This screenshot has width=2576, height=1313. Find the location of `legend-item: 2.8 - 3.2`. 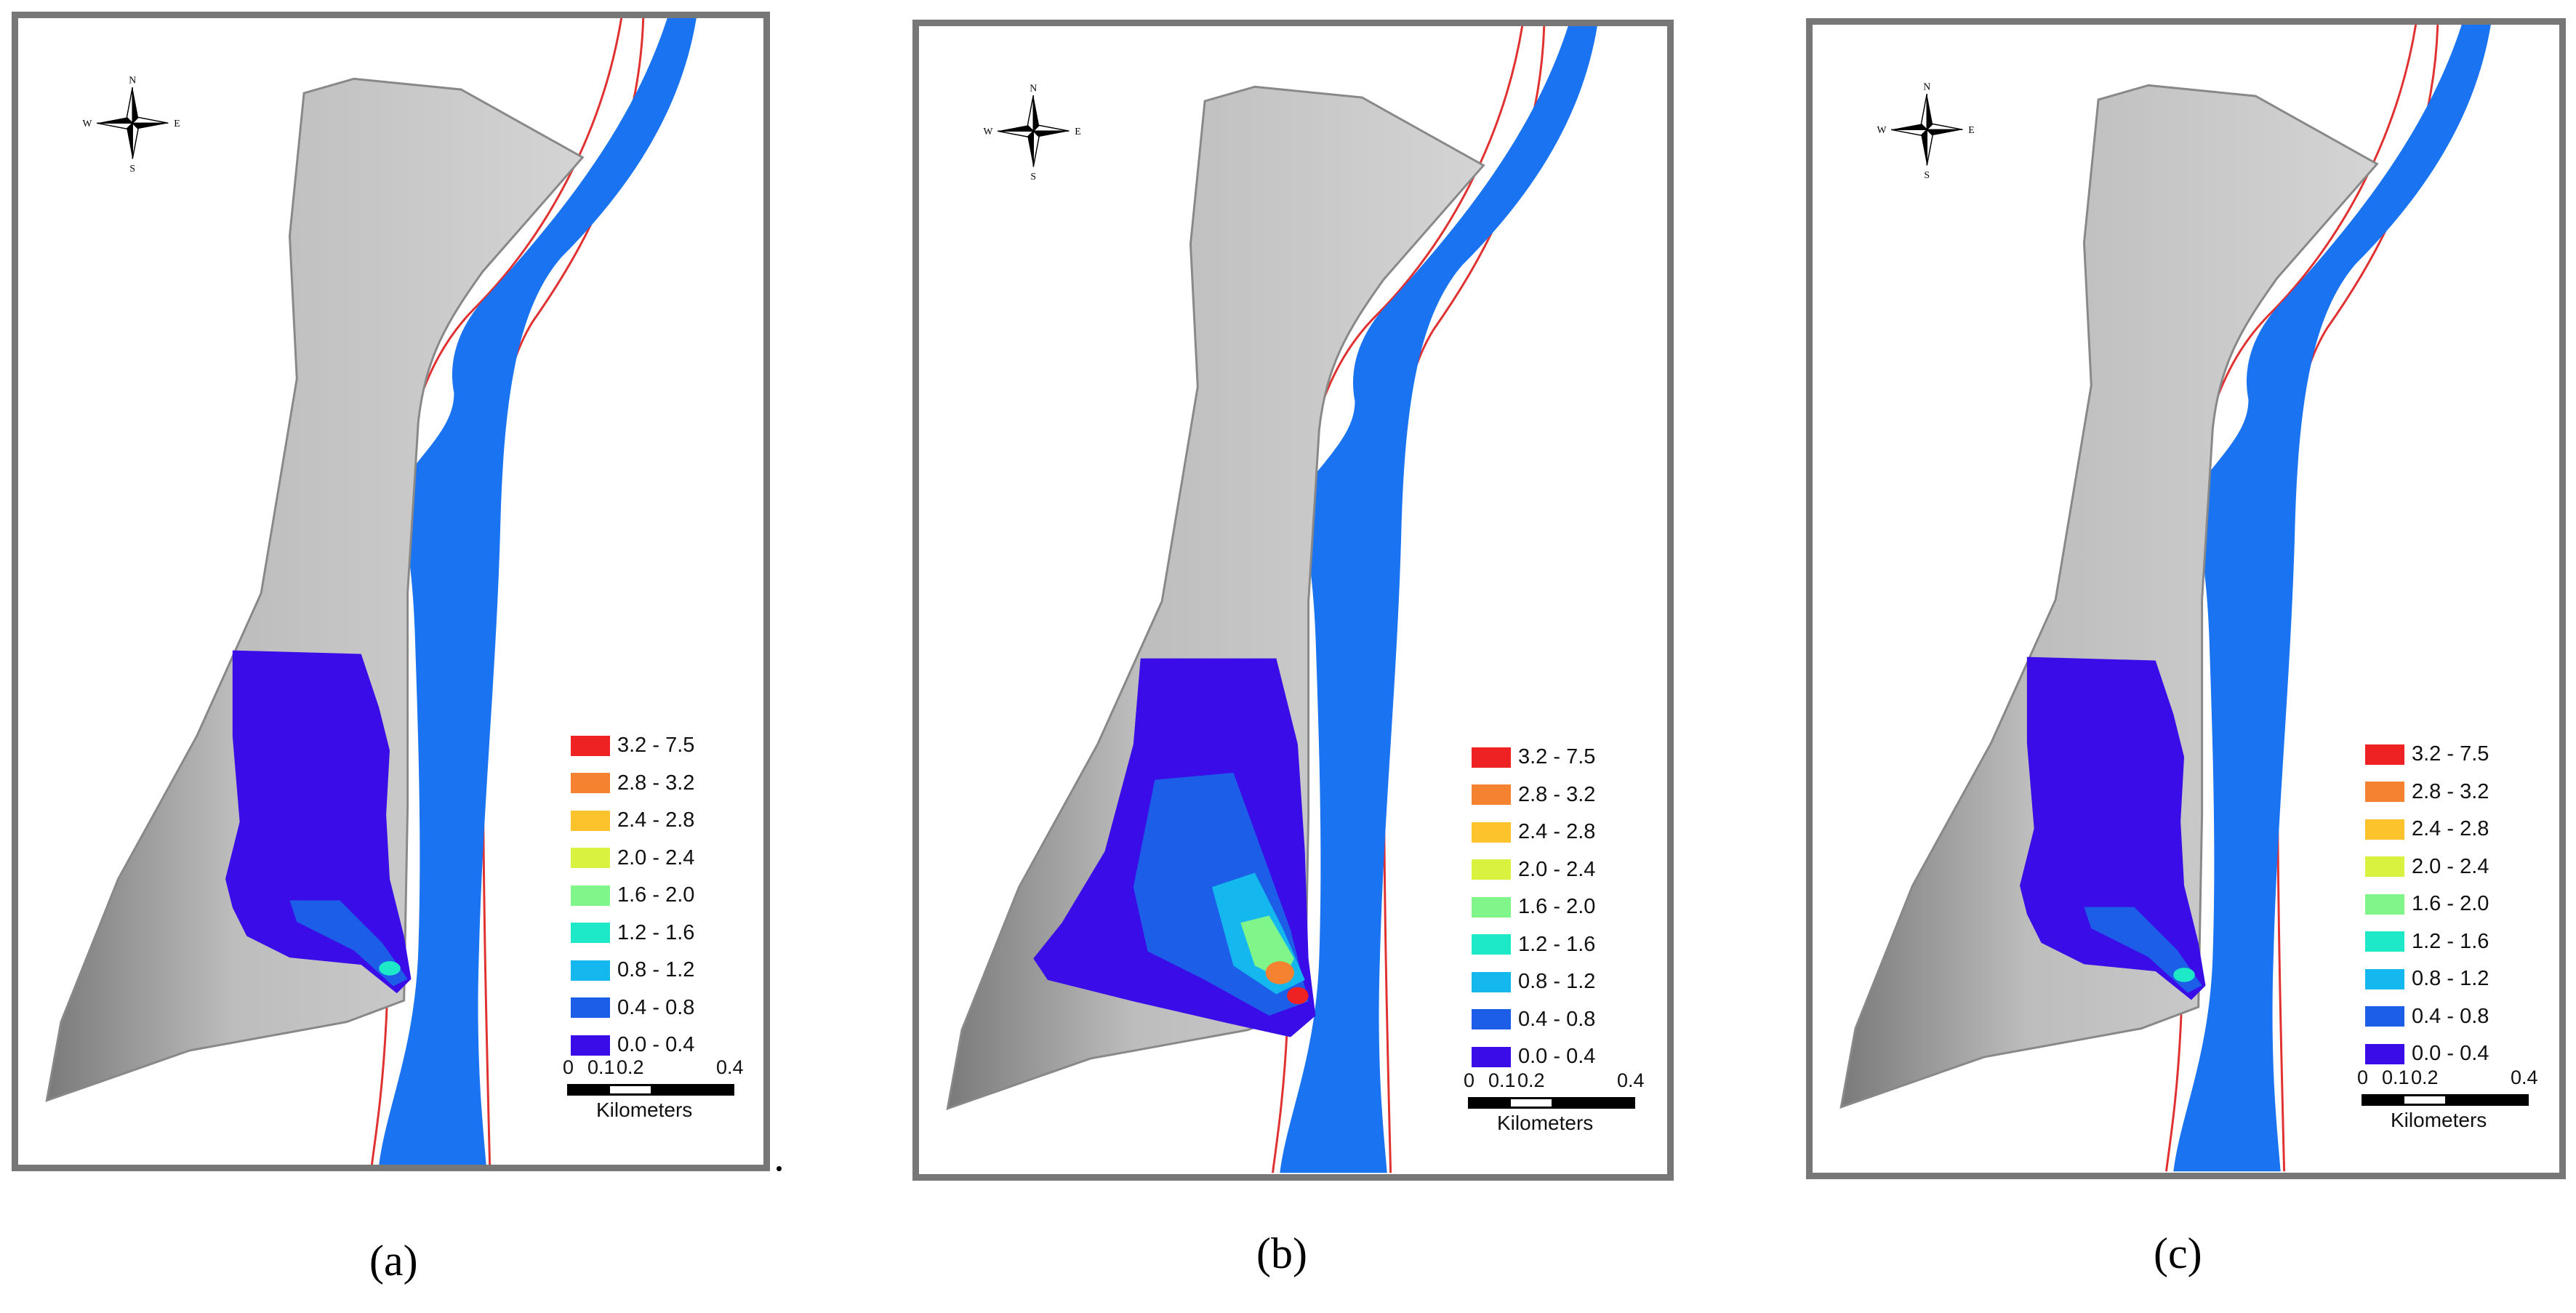

legend-item: 2.8 - 3.2 is located at coordinates (2462, 792).